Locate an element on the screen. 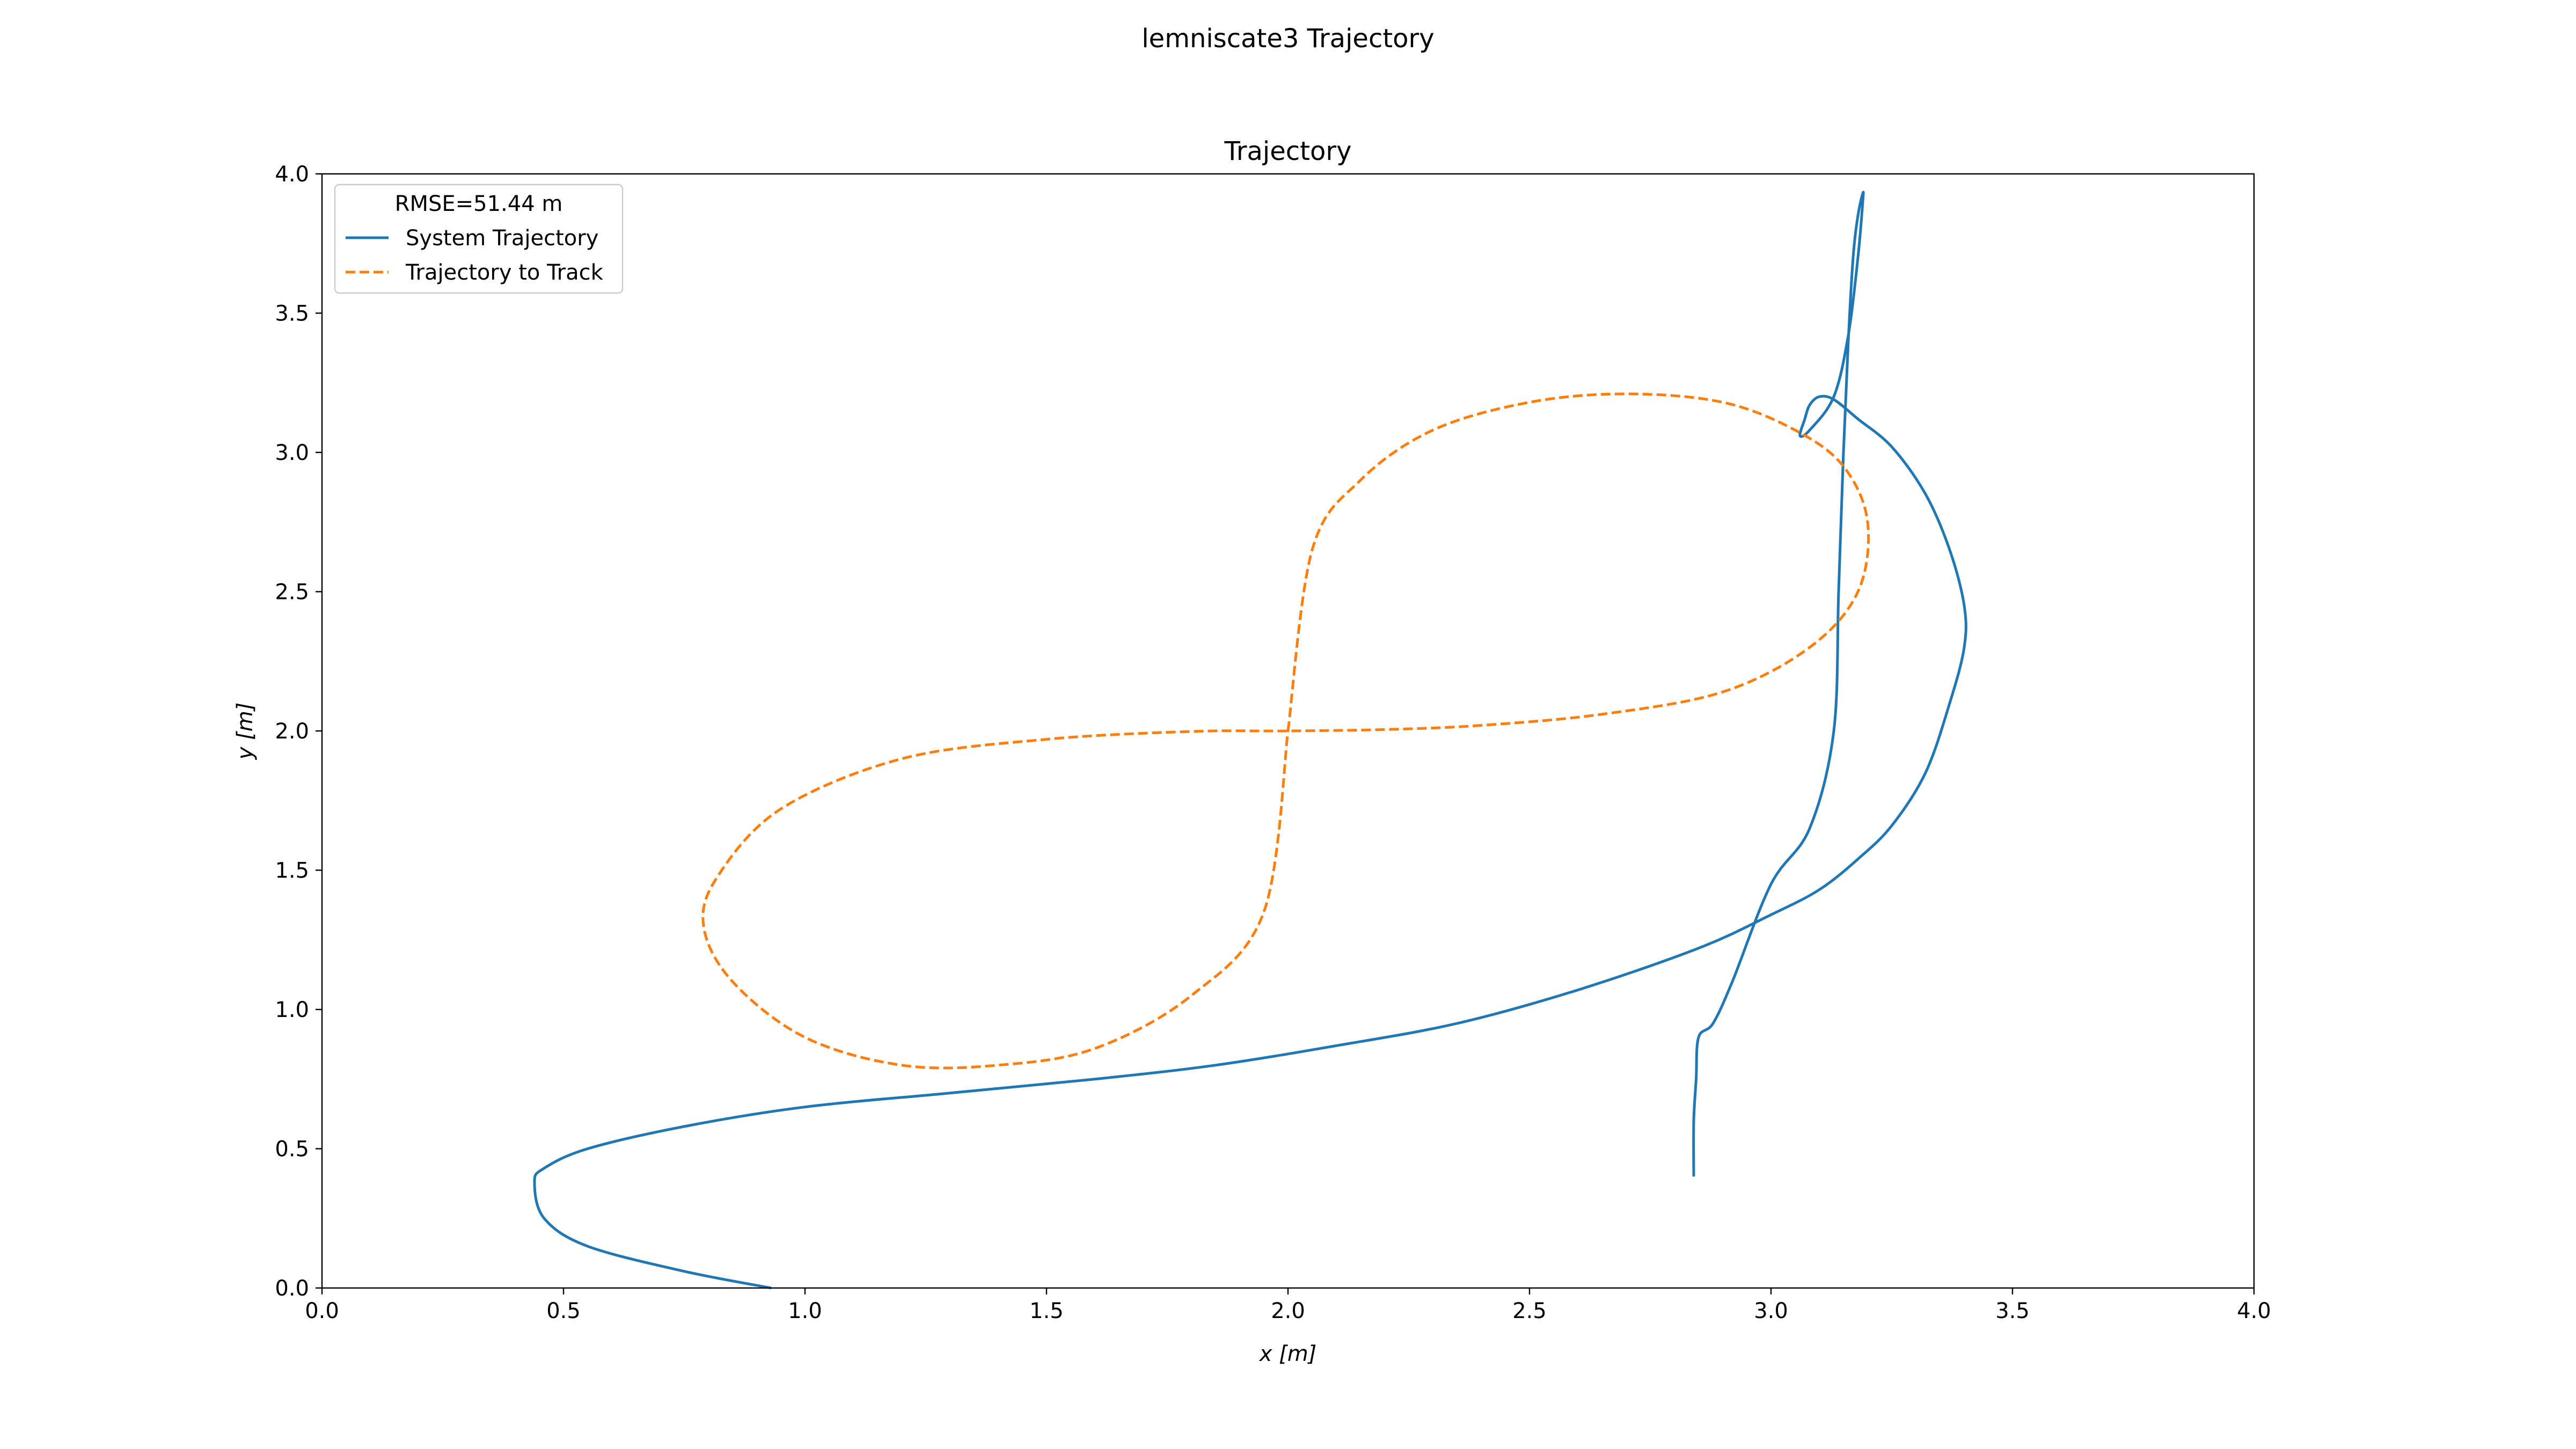 The image size is (2576, 1449). y-tick-label: 2.0 is located at coordinates (292, 731).